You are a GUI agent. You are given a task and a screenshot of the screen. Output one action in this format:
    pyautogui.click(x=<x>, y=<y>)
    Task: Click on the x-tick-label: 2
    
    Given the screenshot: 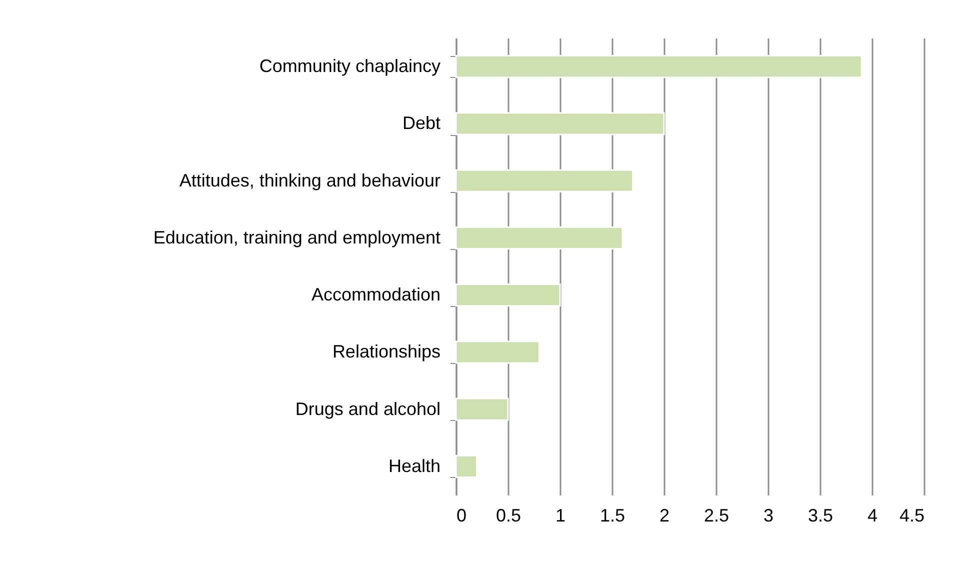 What is the action you would take?
    pyautogui.click(x=664, y=516)
    